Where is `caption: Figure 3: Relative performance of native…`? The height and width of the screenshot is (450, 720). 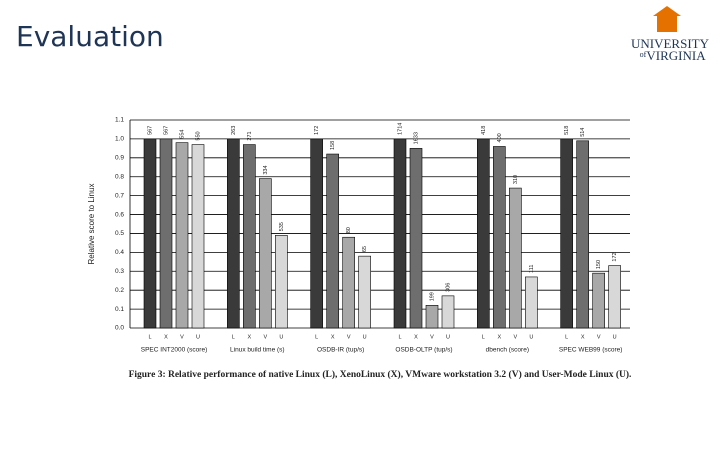
caption: Figure 3: Relative performance of native… is located at coordinates (380, 374).